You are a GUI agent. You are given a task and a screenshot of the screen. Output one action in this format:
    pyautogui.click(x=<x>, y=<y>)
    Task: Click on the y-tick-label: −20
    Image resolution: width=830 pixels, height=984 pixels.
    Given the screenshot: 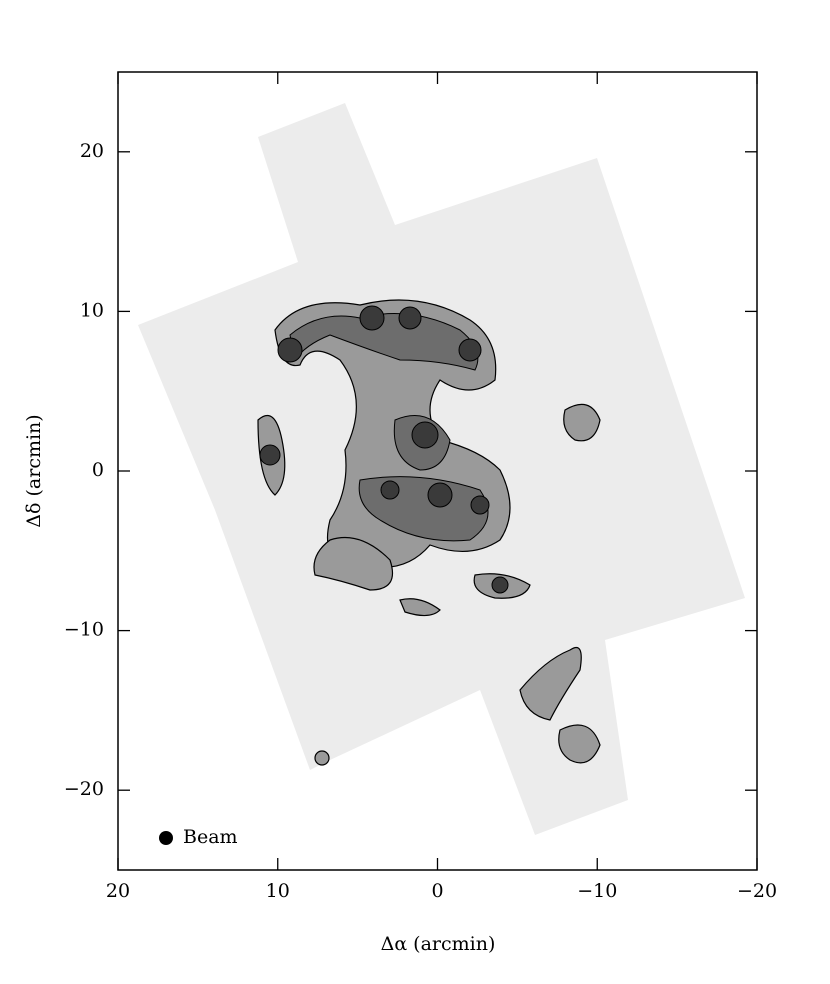 What is the action you would take?
    pyautogui.click(x=84, y=789)
    